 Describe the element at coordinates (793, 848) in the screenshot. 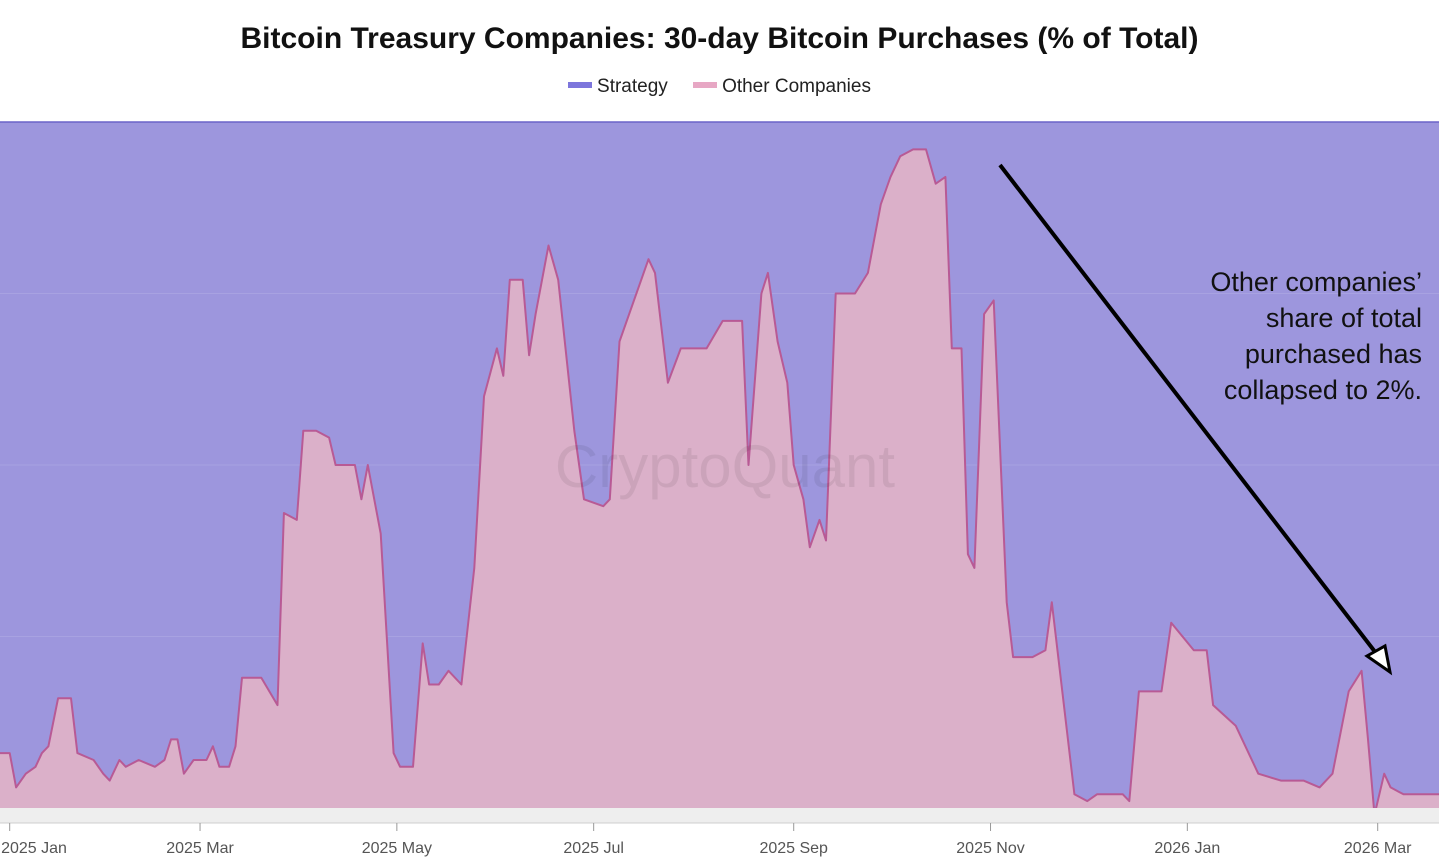

I see `x-tick-label: 2025 Sep` at that location.